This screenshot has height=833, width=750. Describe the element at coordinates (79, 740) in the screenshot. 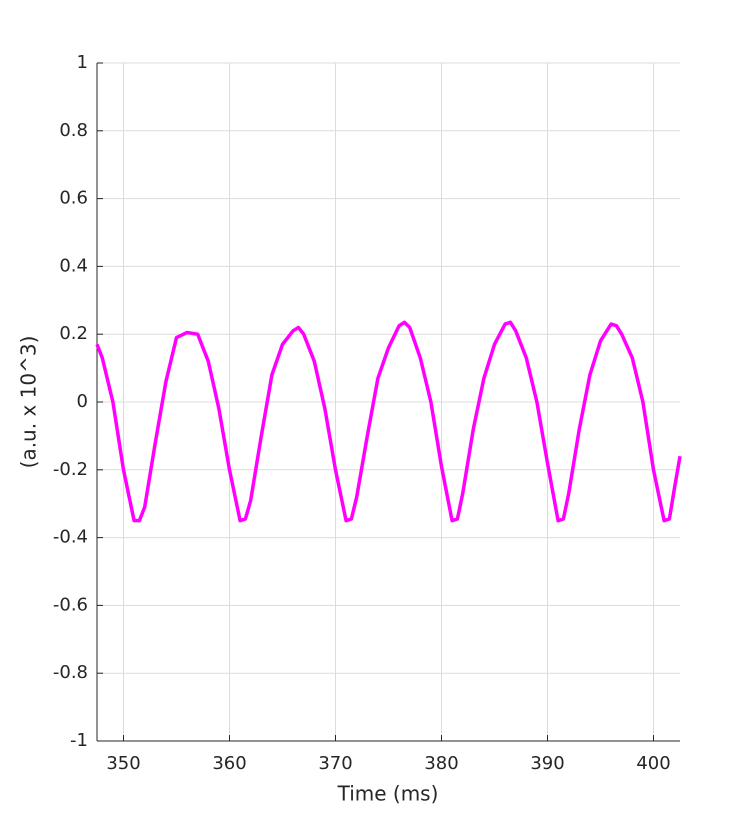

I see `y-tick-label: -1` at that location.